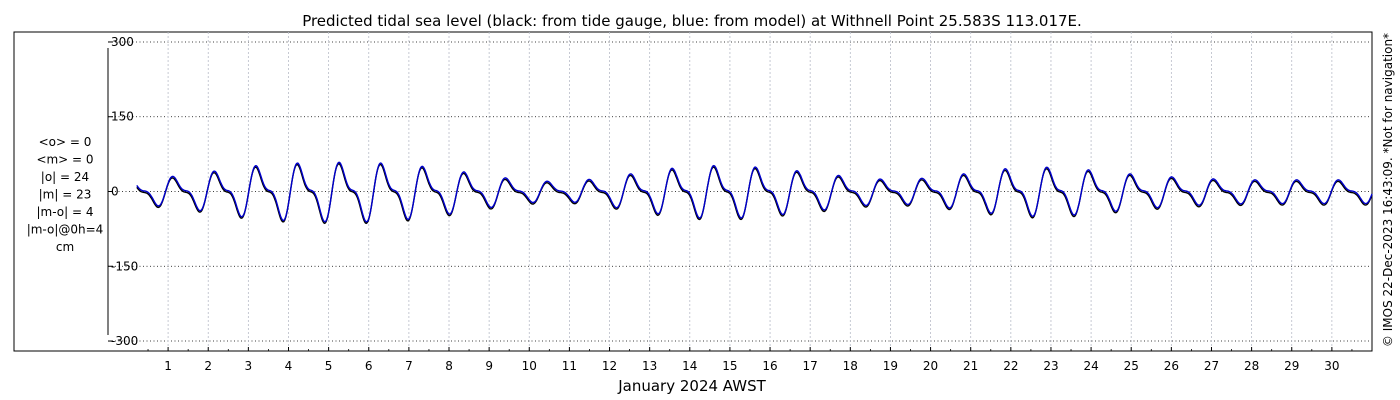 The width and height of the screenshot is (1400, 400). Describe the element at coordinates (449, 366) in the screenshot. I see `x-tick-label: 8` at that location.